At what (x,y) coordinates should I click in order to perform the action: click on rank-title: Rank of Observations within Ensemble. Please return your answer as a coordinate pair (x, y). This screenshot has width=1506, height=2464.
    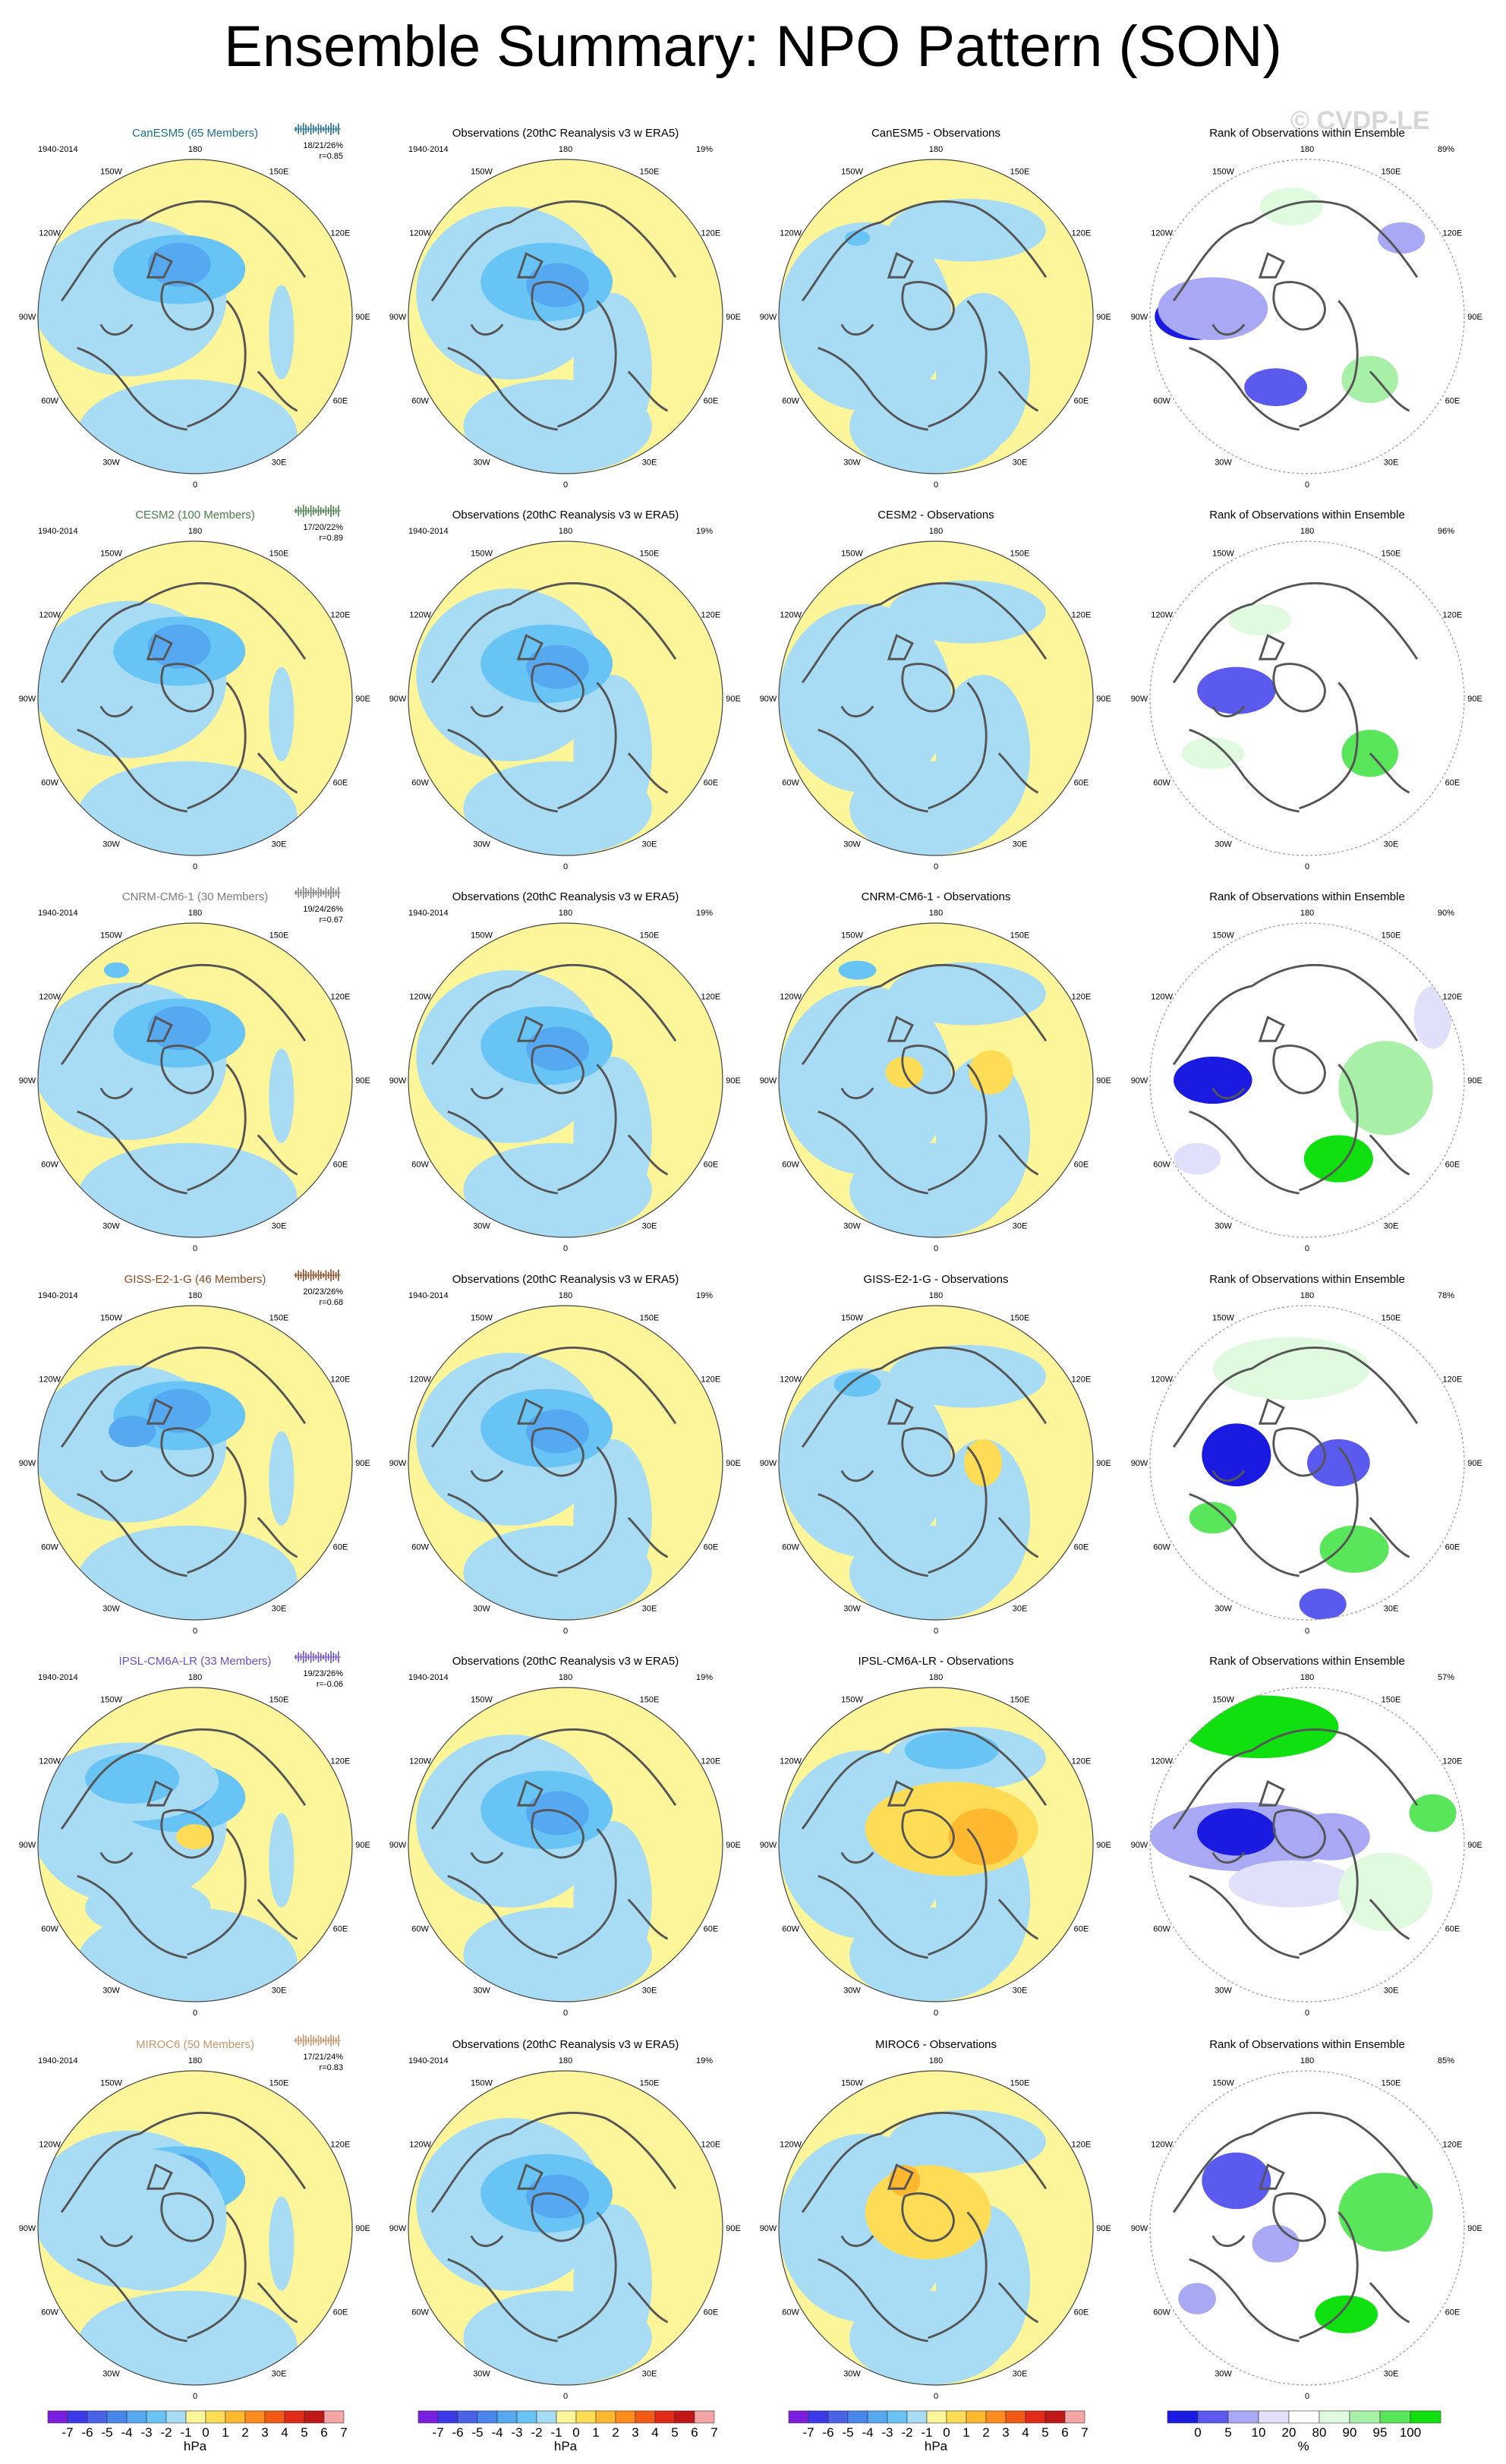
    Looking at the image, I should click on (1307, 897).